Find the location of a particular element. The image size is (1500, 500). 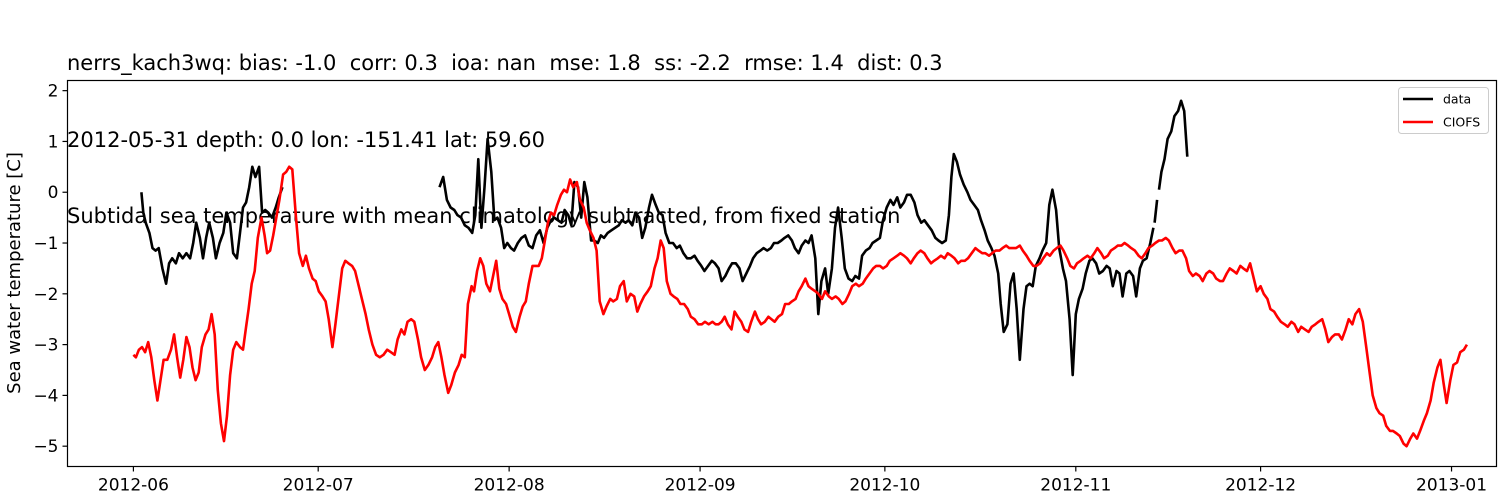

legend-data-label: data is located at coordinates (1457, 99).